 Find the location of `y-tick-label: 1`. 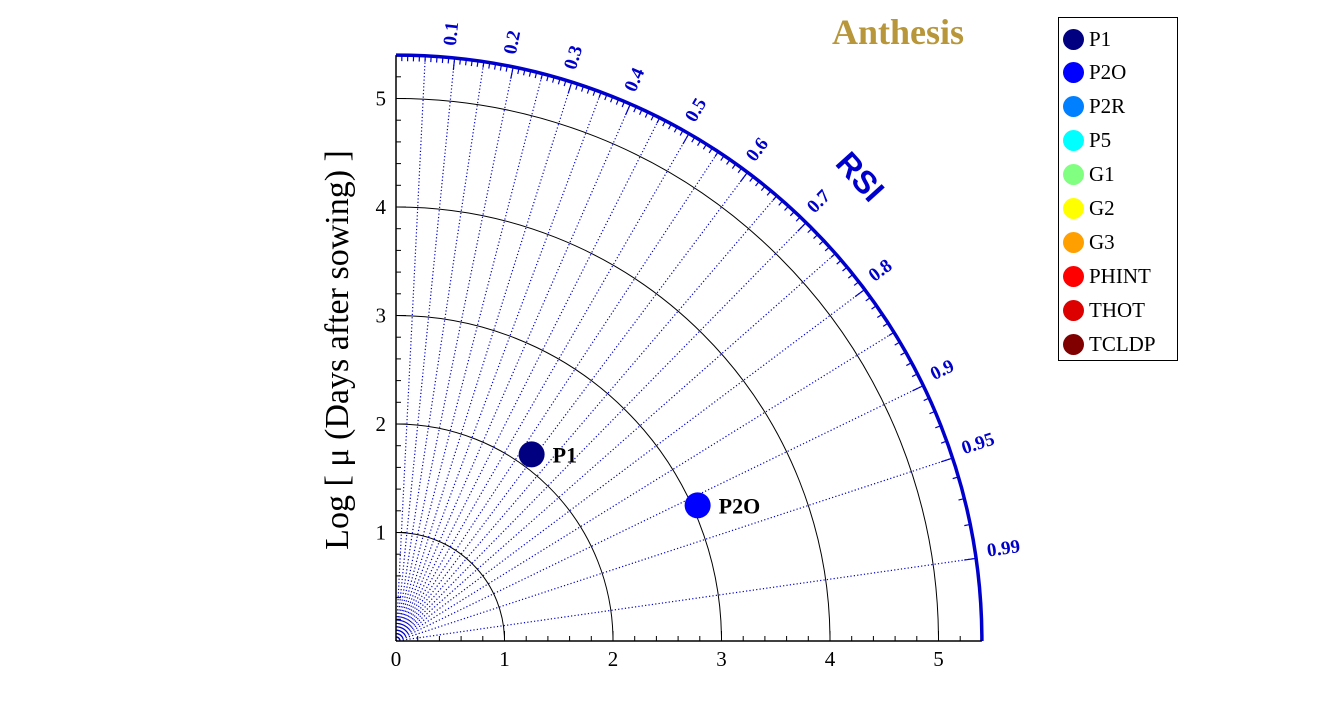

y-tick-label: 1 is located at coordinates (381, 533).